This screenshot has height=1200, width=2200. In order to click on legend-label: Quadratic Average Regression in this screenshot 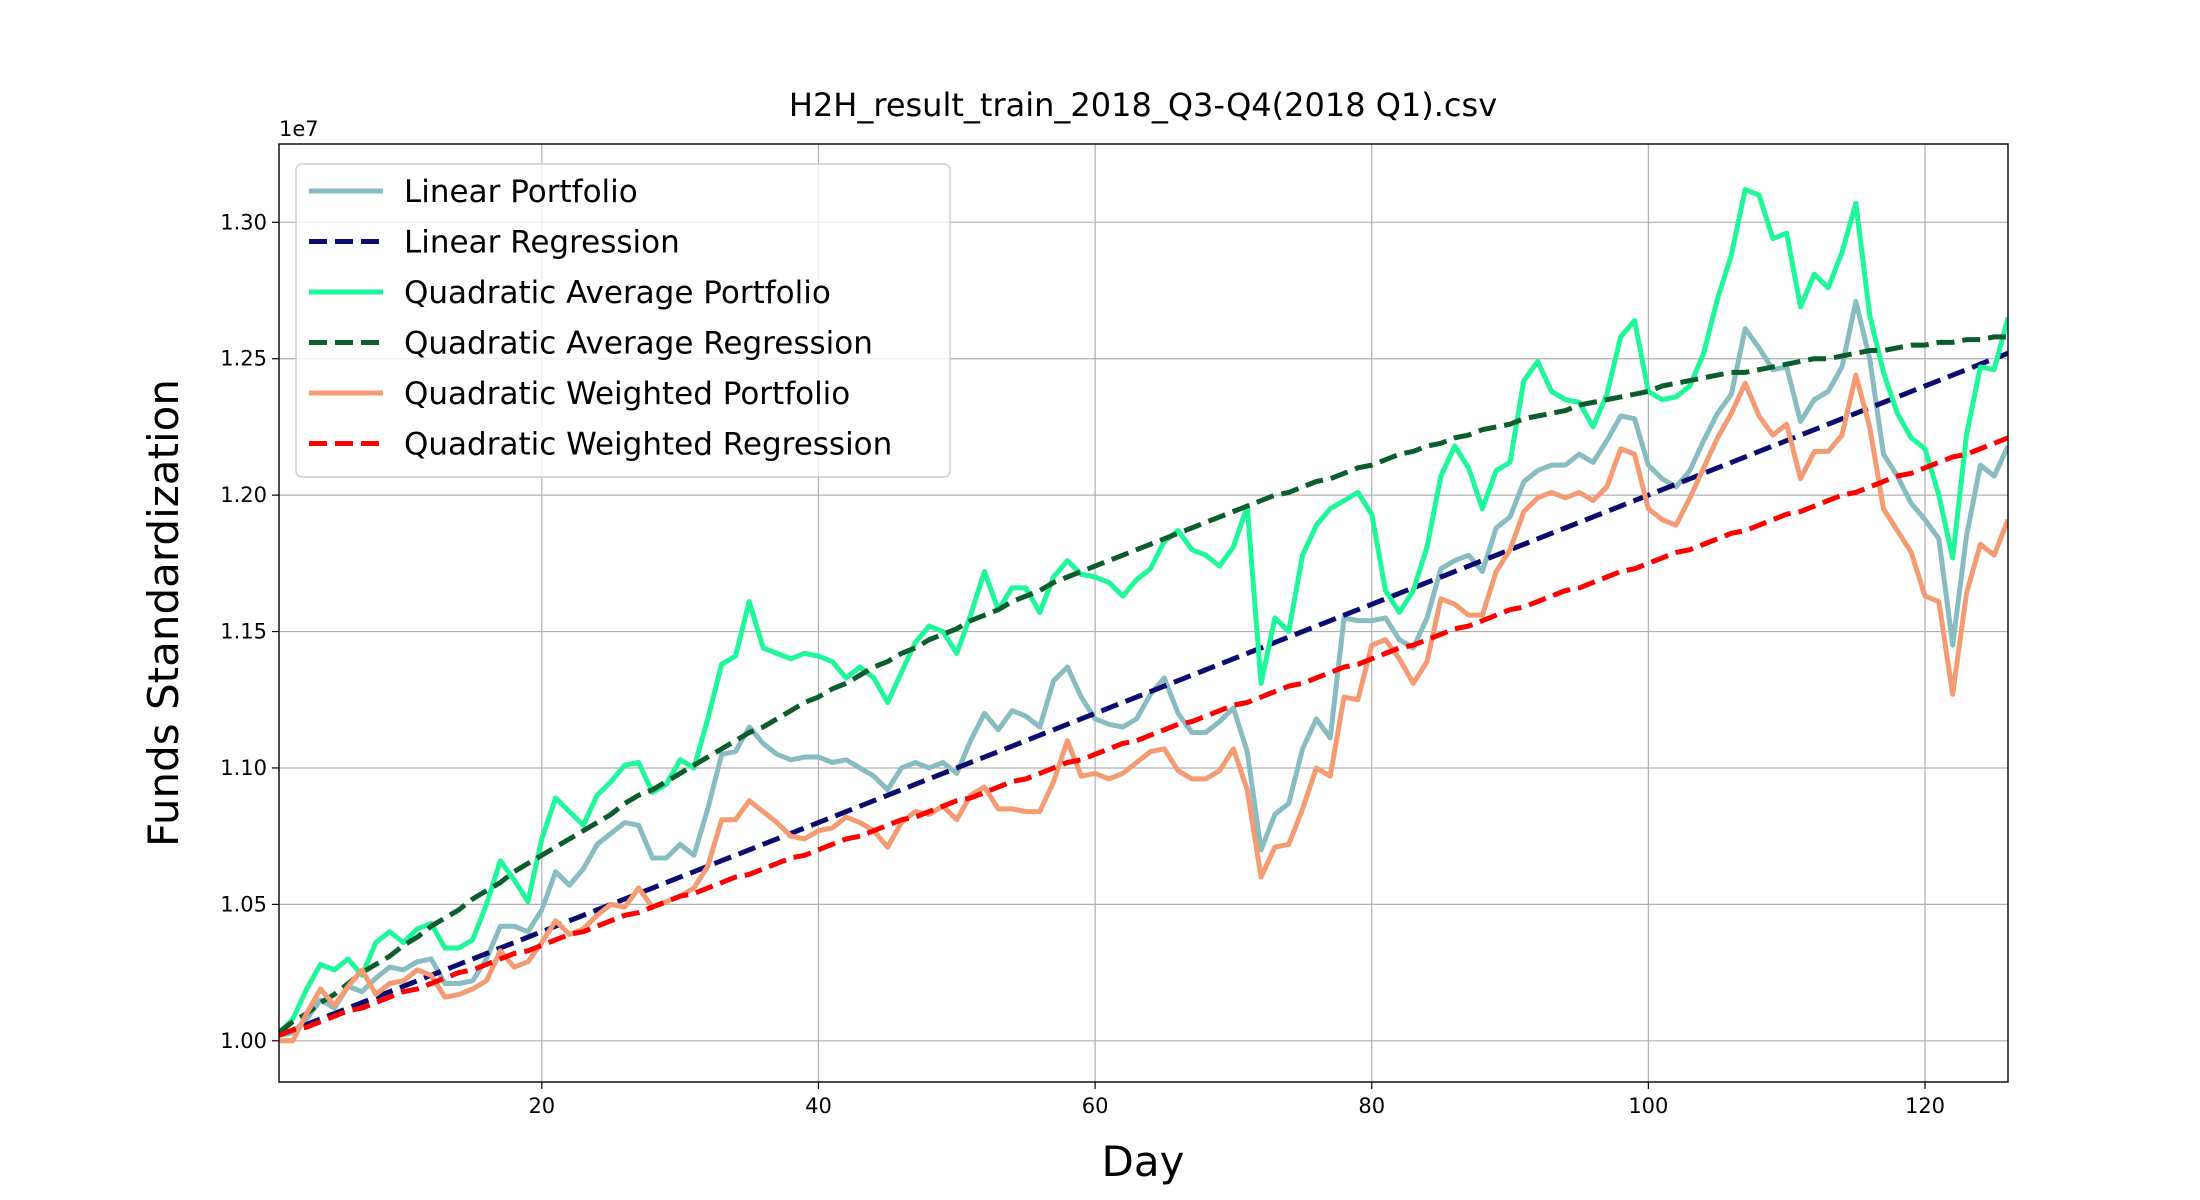, I will do `click(638, 344)`.